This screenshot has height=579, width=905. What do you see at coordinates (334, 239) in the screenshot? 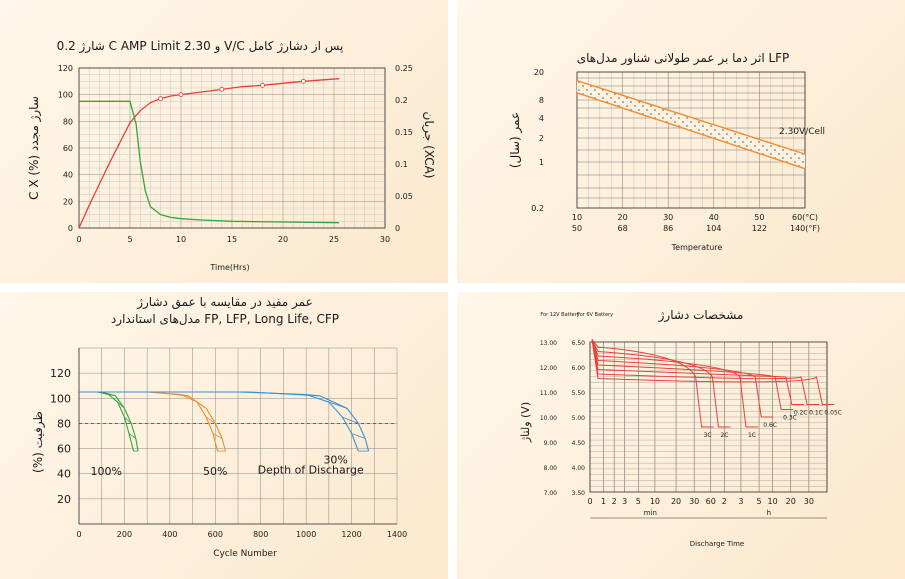
I see `x-tick-label: 25` at bounding box center [334, 239].